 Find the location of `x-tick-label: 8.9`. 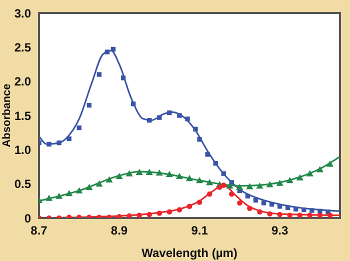

x-tick-label: 8.9 is located at coordinates (119, 231).